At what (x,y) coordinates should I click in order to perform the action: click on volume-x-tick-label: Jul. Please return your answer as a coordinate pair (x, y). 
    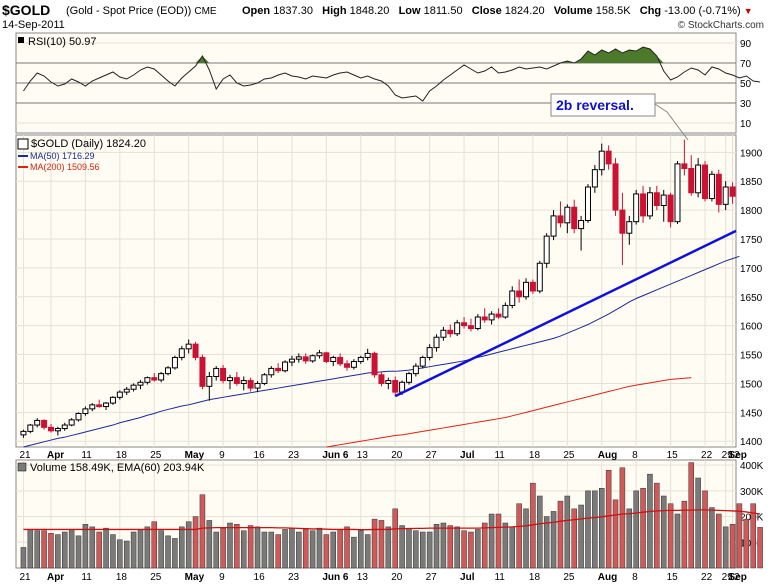
    Looking at the image, I should click on (467, 577).